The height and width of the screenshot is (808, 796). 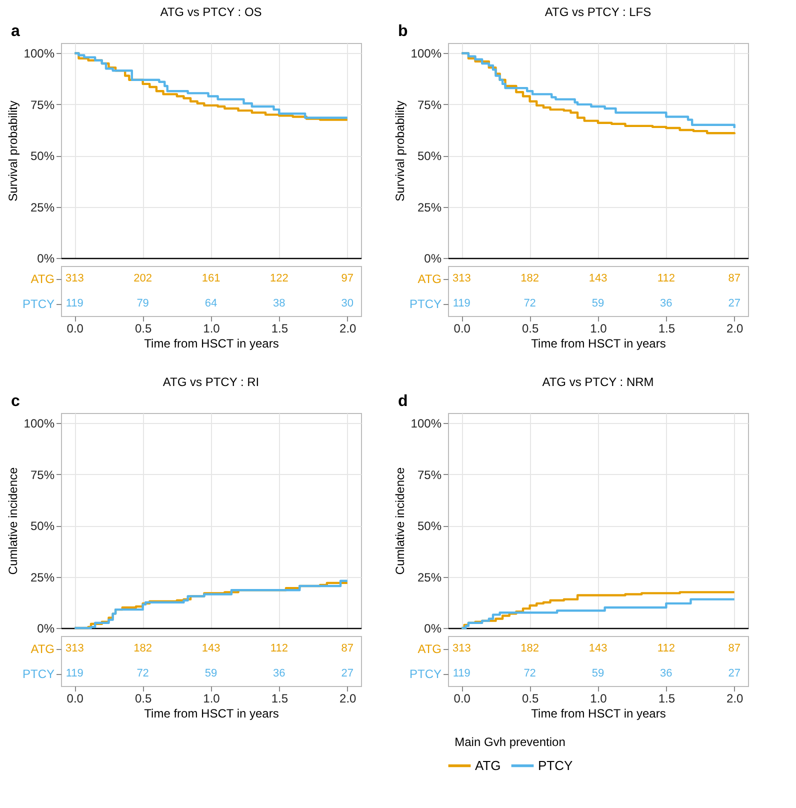 What do you see at coordinates (347, 304) in the screenshot?
I see `text: 30` at bounding box center [347, 304].